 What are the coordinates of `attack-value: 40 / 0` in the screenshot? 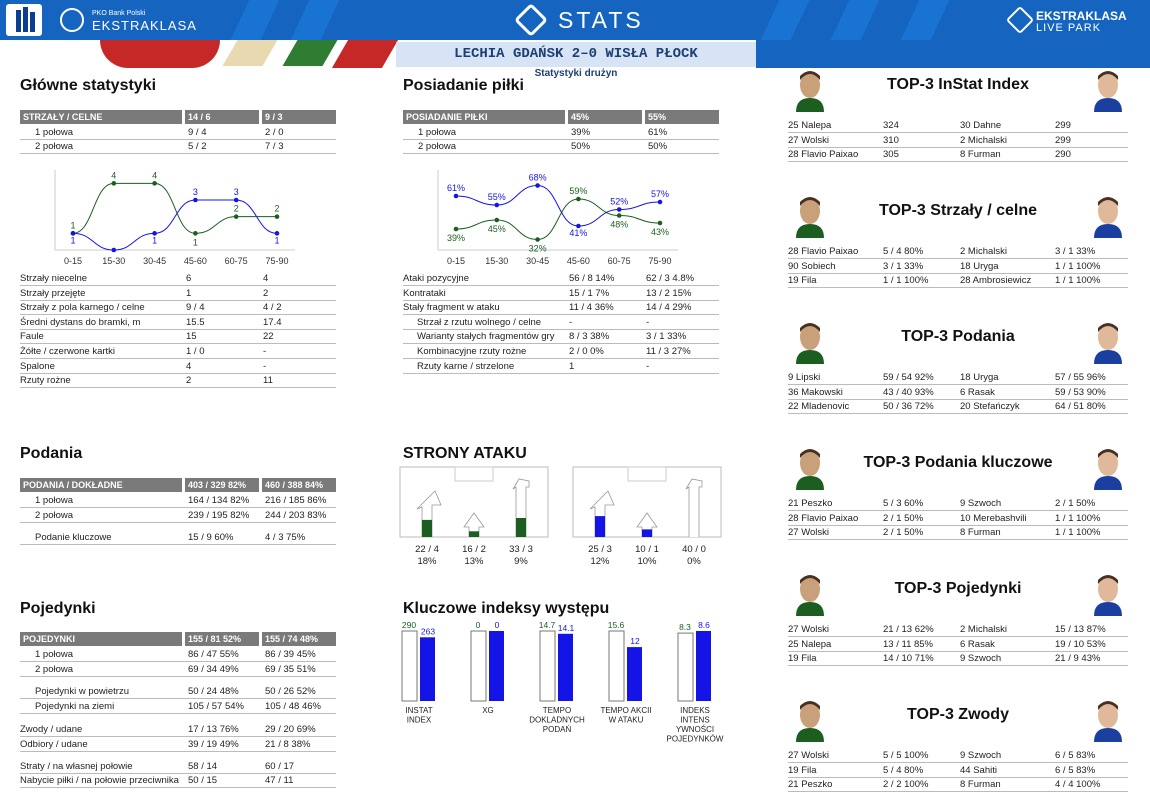 It's located at (694, 549).